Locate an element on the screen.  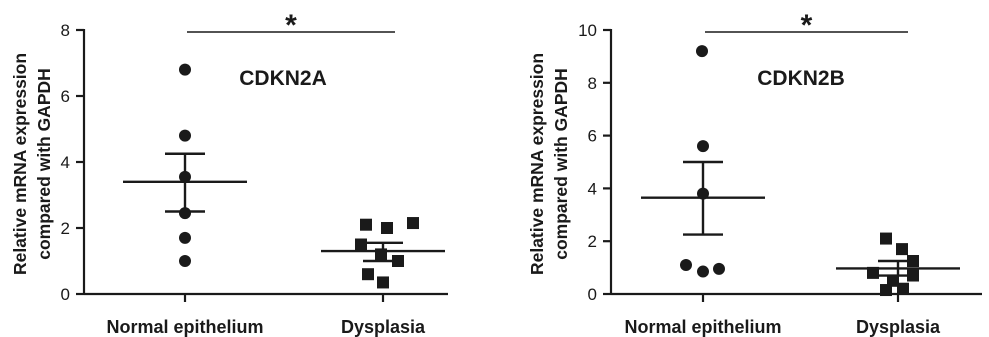
y-tick-label: 10 is located at coordinates (587, 30).